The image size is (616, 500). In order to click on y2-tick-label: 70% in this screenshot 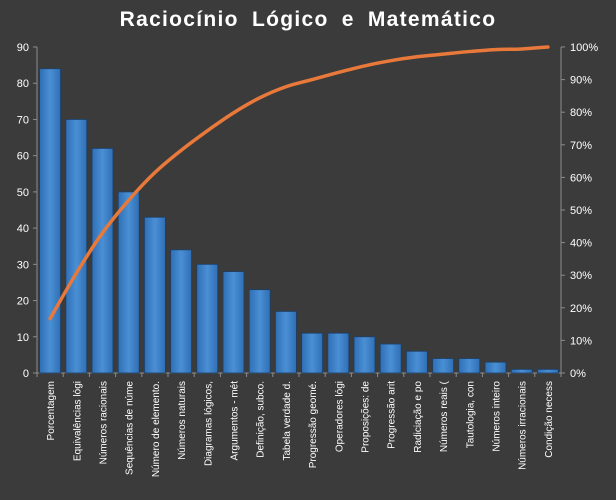, I will do `click(581, 146)`.